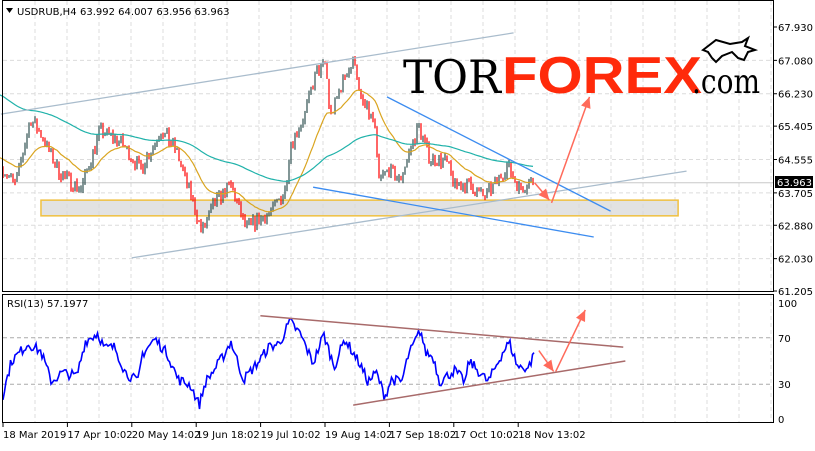 Image resolution: width=815 pixels, height=451 pixels. What do you see at coordinates (795, 127) in the screenshot?
I see `price-tick-label: 65.405` at bounding box center [795, 127].